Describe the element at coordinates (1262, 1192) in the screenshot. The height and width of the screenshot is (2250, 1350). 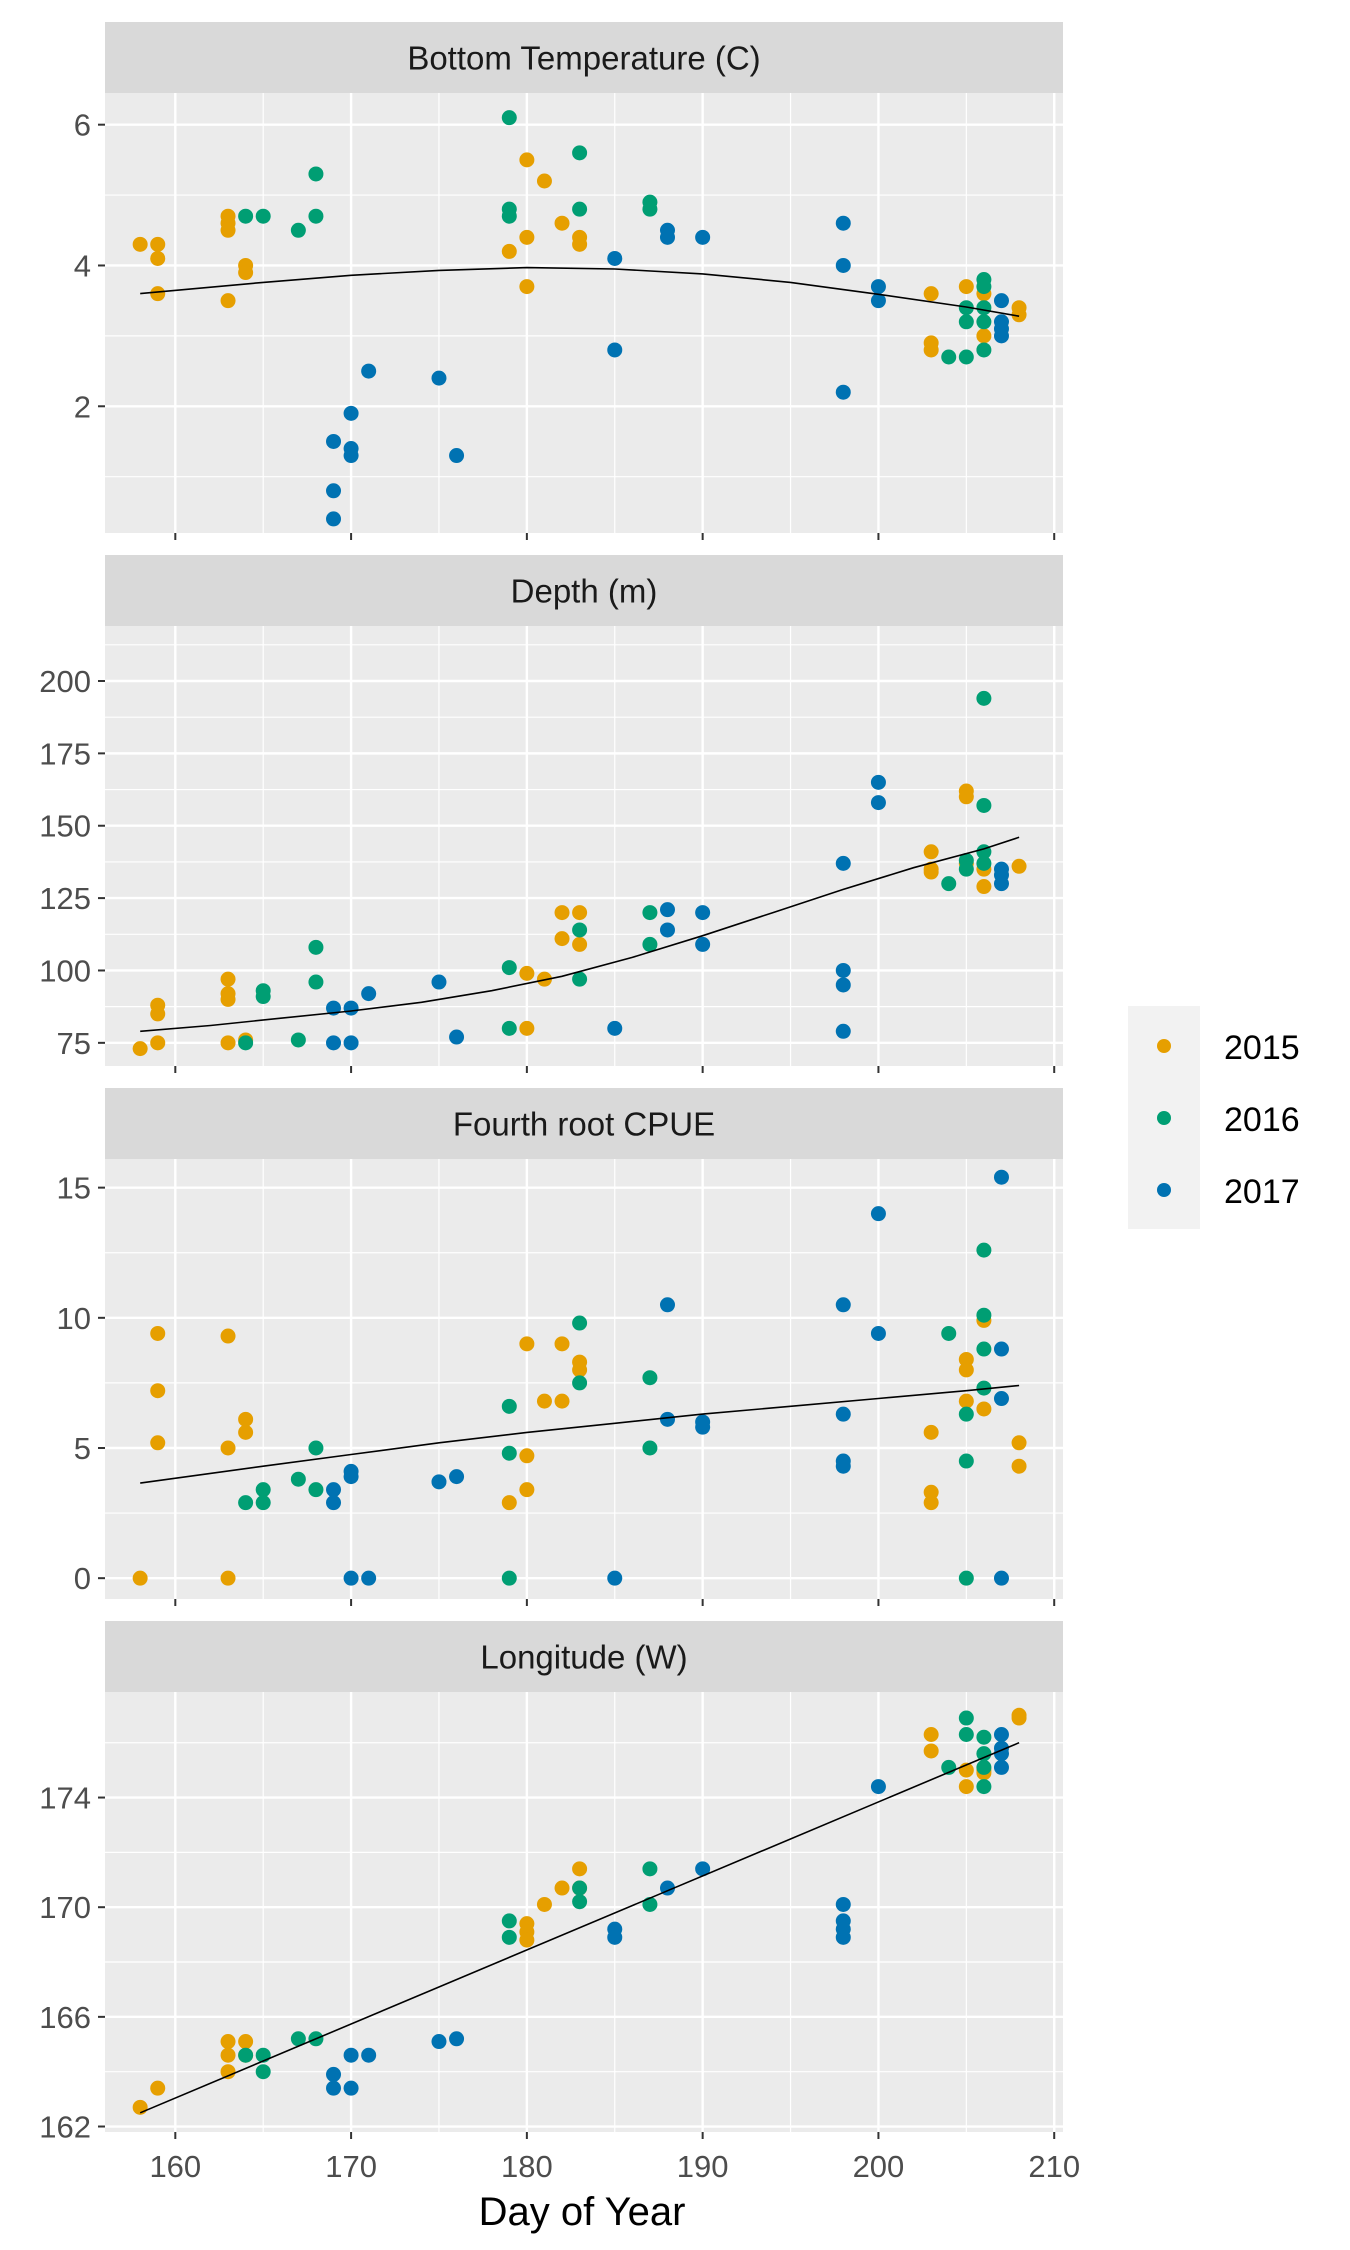
I see `legend-label-2017: 2017` at that location.